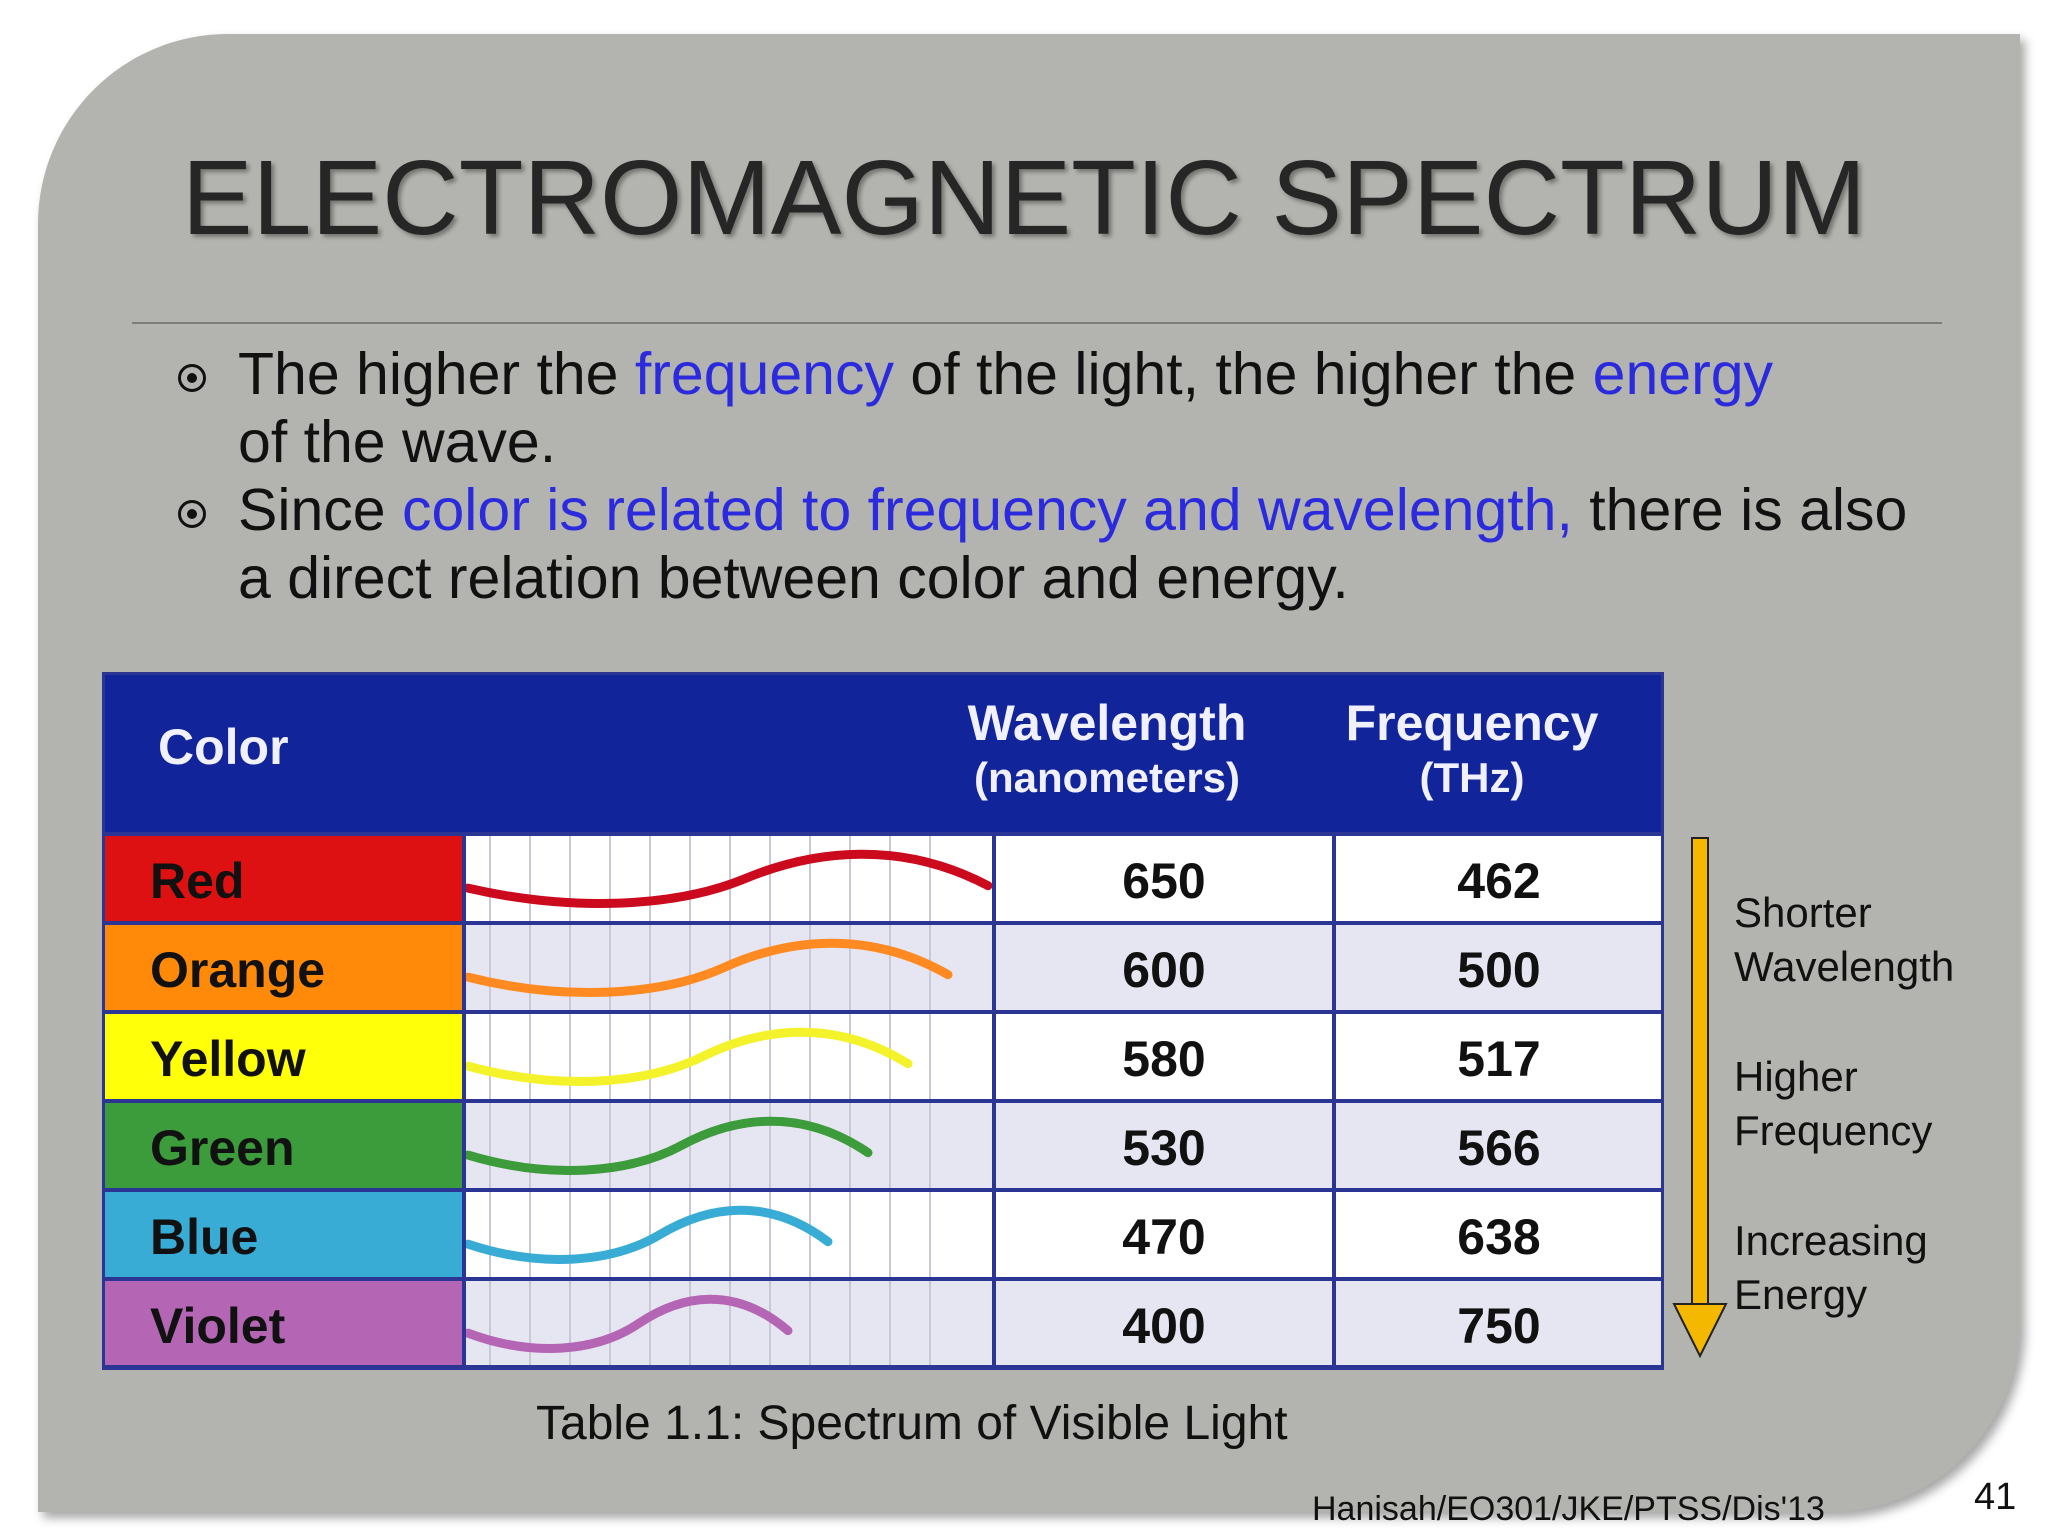 Image resolution: width=2048 pixels, height=1536 pixels. Describe the element at coordinates (1499, 881) in the screenshot. I see `row-frequency: 462` at that location.